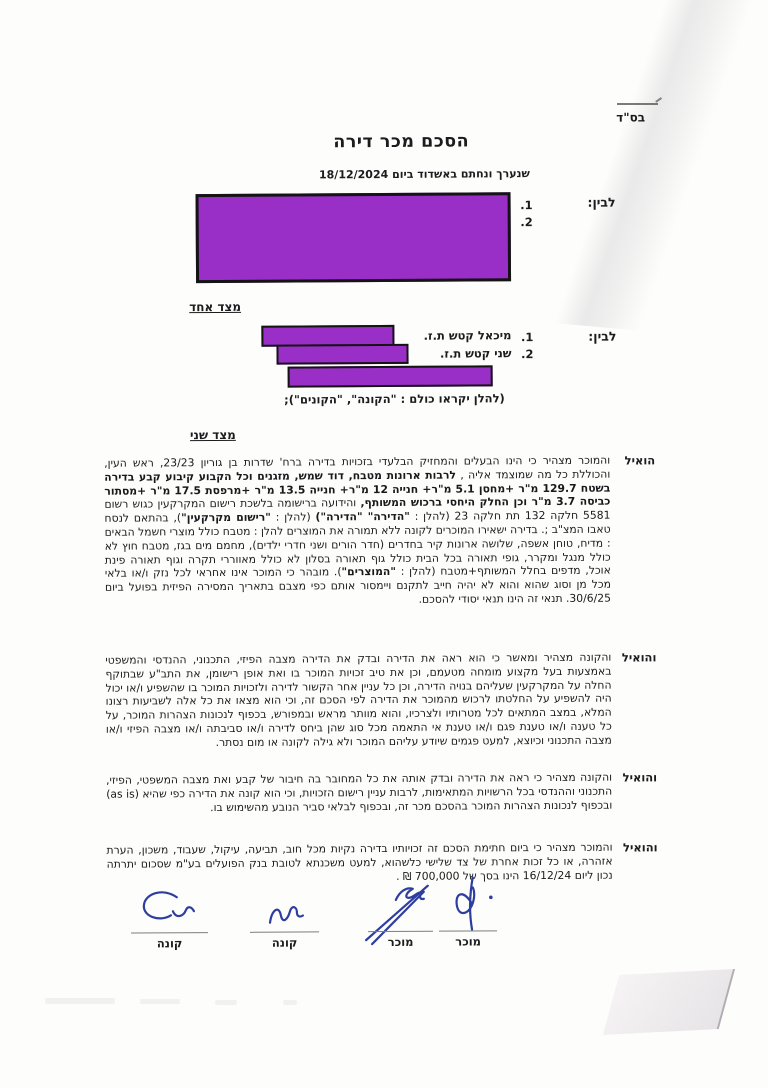  Describe the element at coordinates (602, 336) in the screenshot. I see `between-label-second: לבין:` at that location.